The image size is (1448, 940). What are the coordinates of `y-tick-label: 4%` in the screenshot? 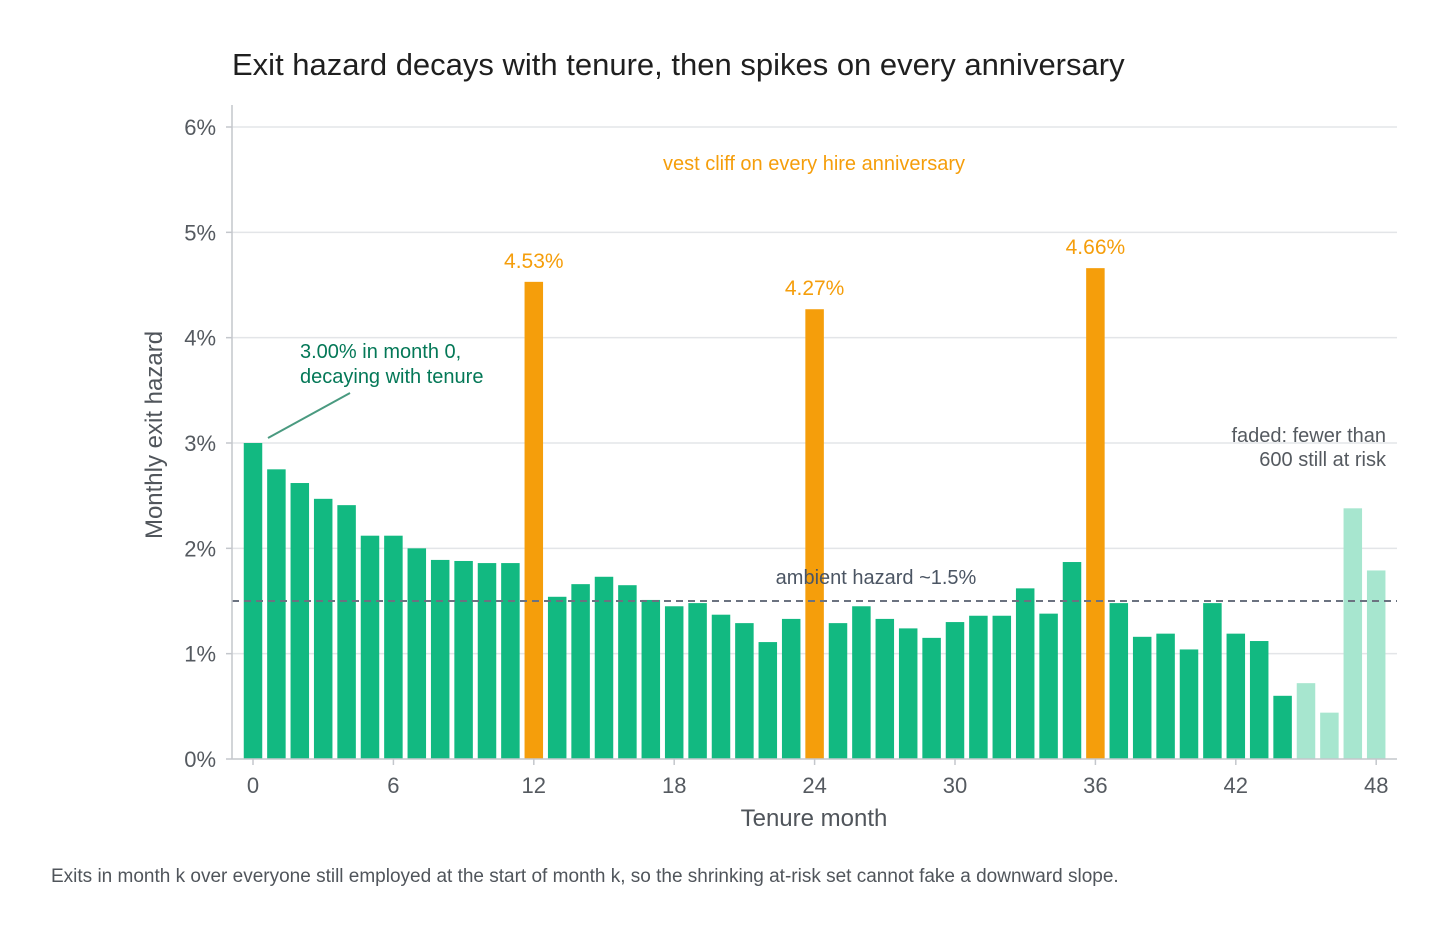 It's located at (200, 338).